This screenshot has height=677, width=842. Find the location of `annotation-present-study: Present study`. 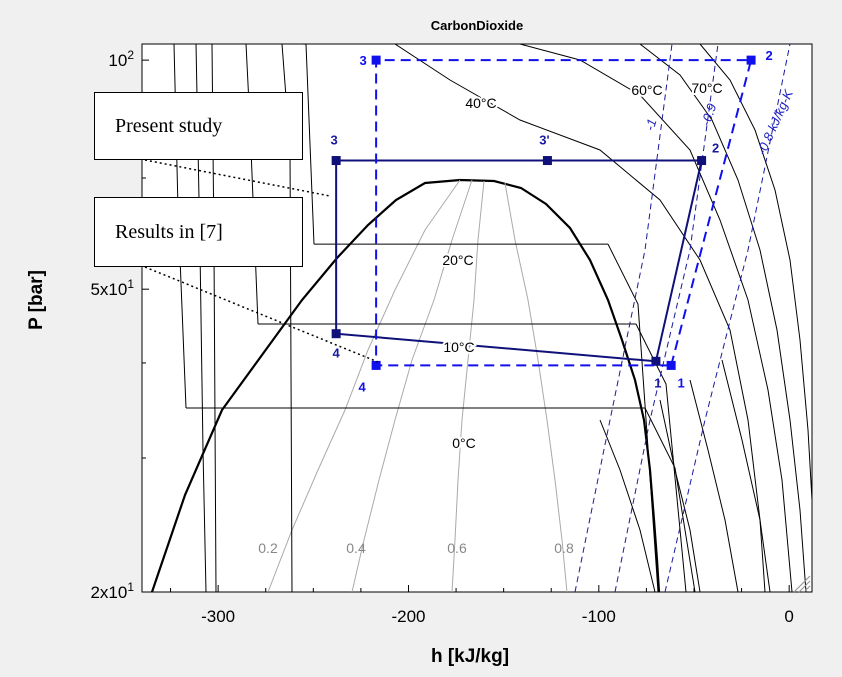

annotation-present-study: Present study is located at coordinates (198, 126).